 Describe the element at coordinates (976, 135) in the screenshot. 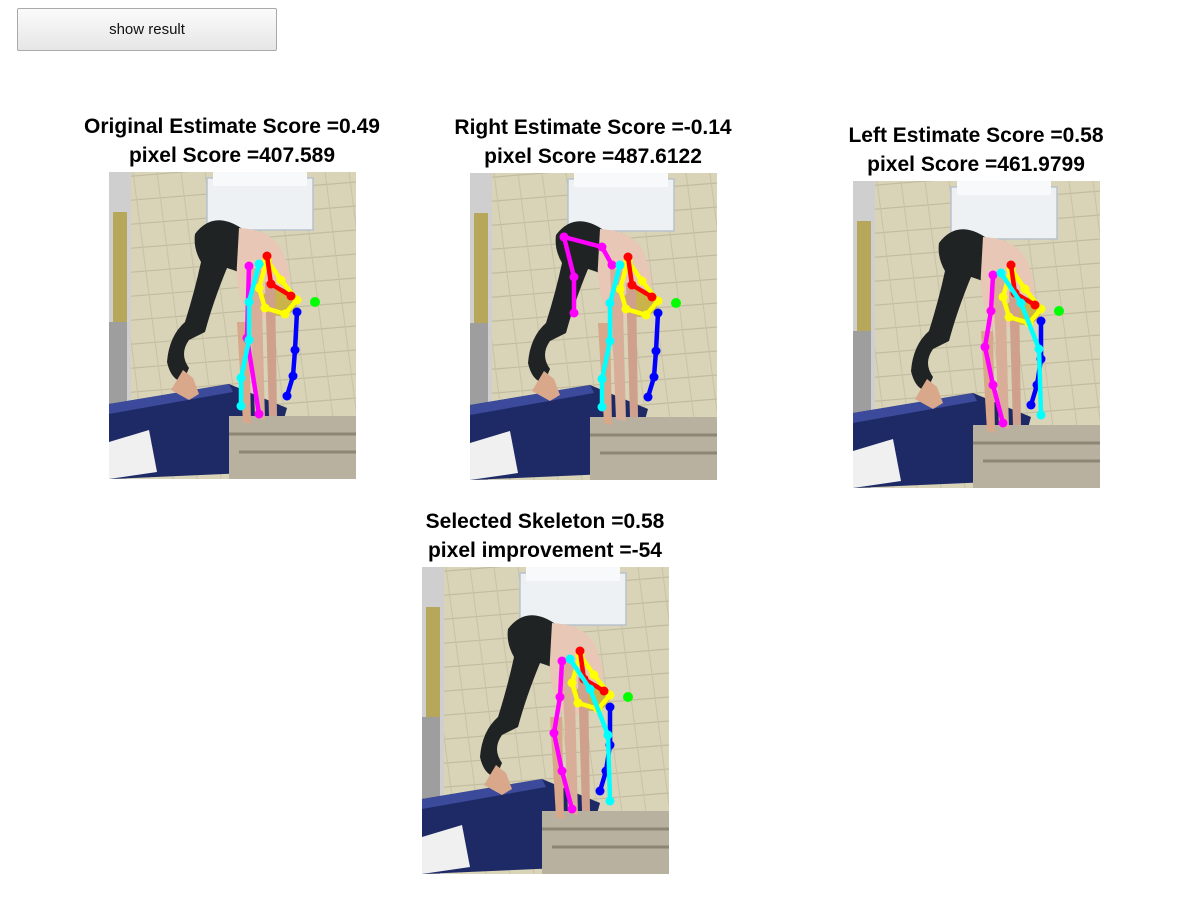

I see `panel-title-line-1: Left Estimate Score =0.58` at that location.